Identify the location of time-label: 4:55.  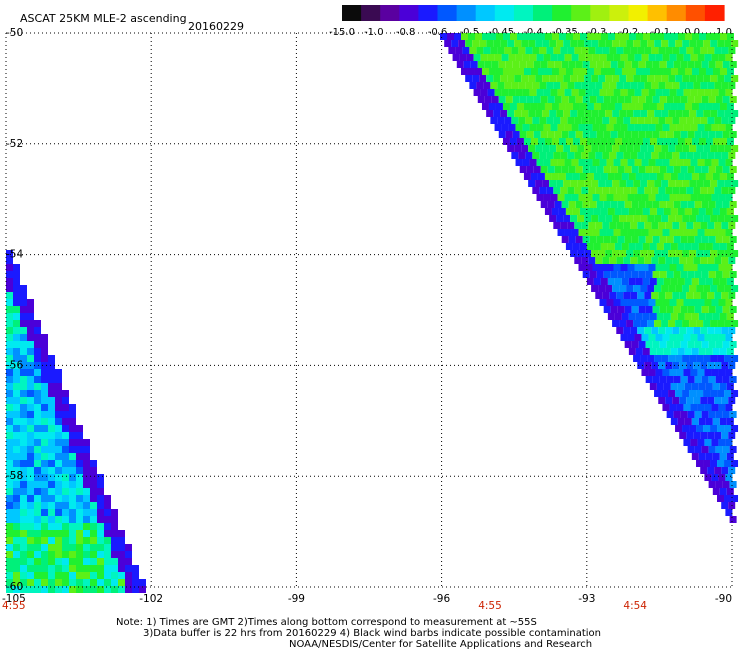
(490, 606).